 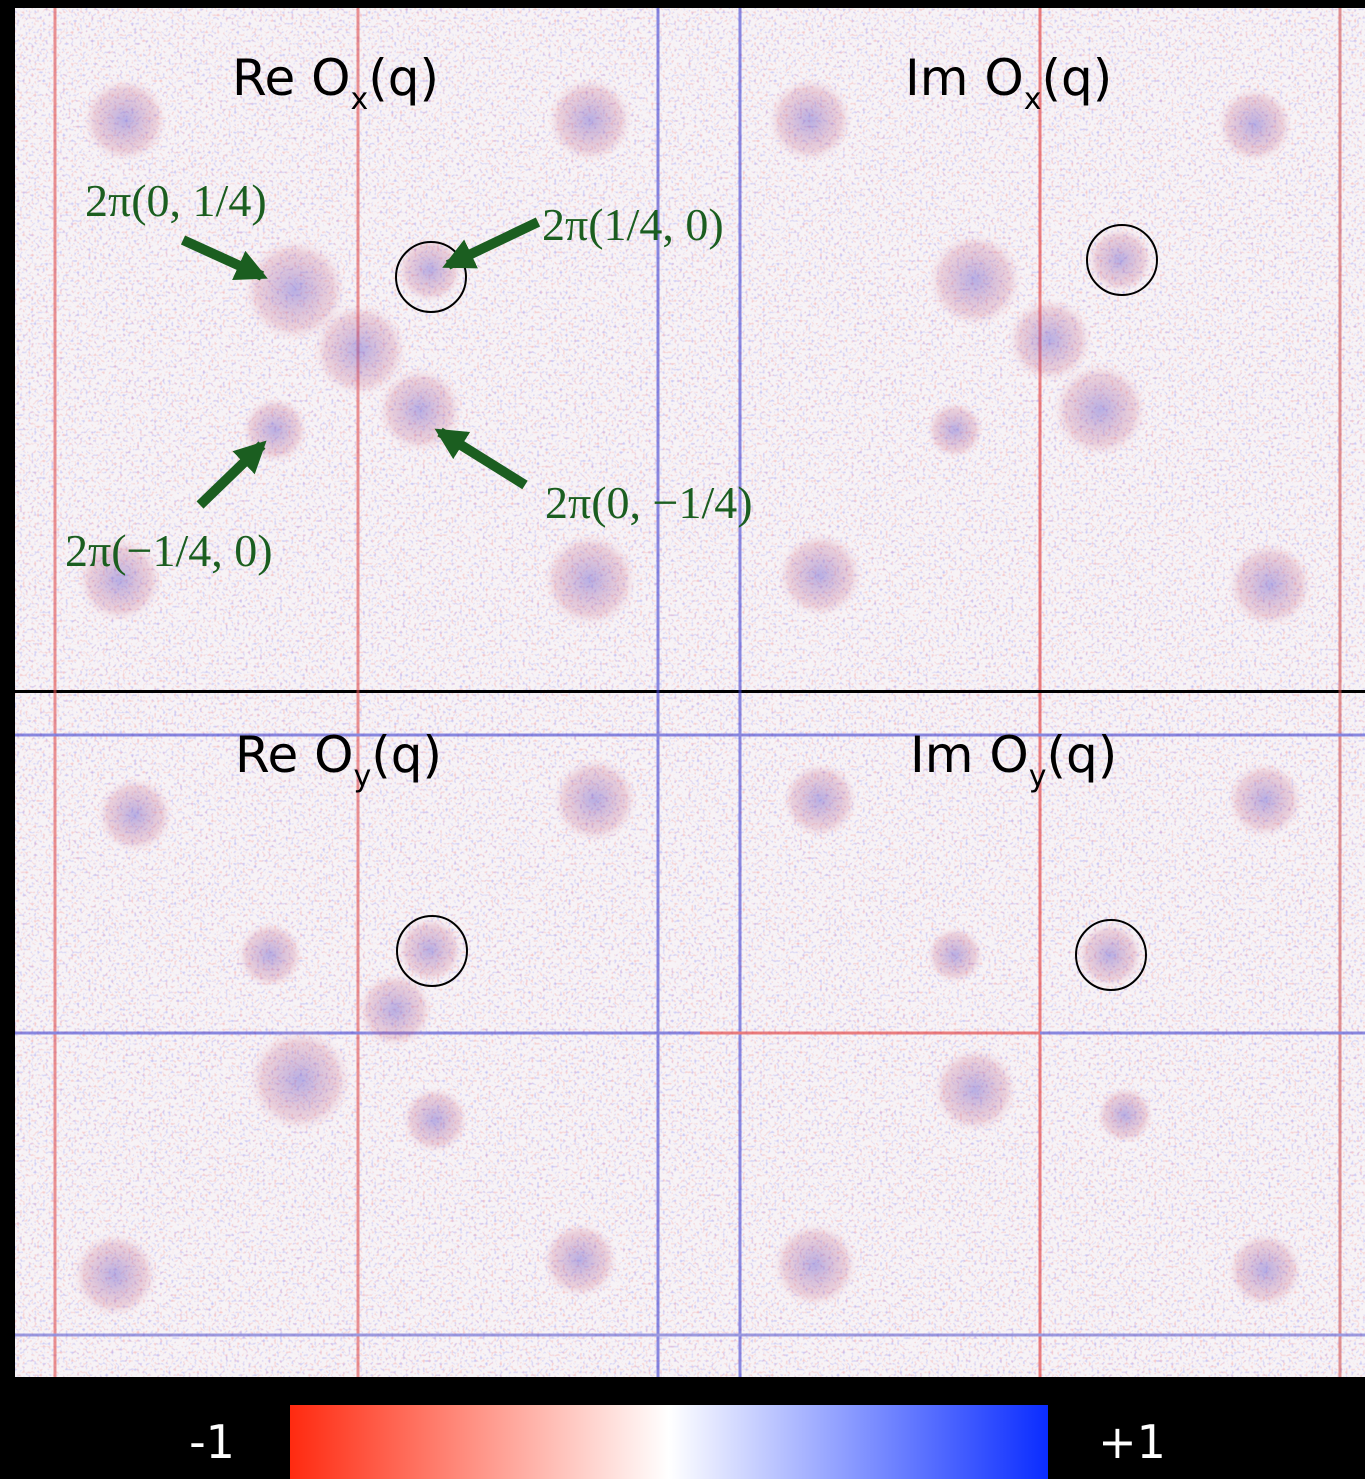 I want to click on panel-title: Re Oy(q), so click(x=338, y=760).